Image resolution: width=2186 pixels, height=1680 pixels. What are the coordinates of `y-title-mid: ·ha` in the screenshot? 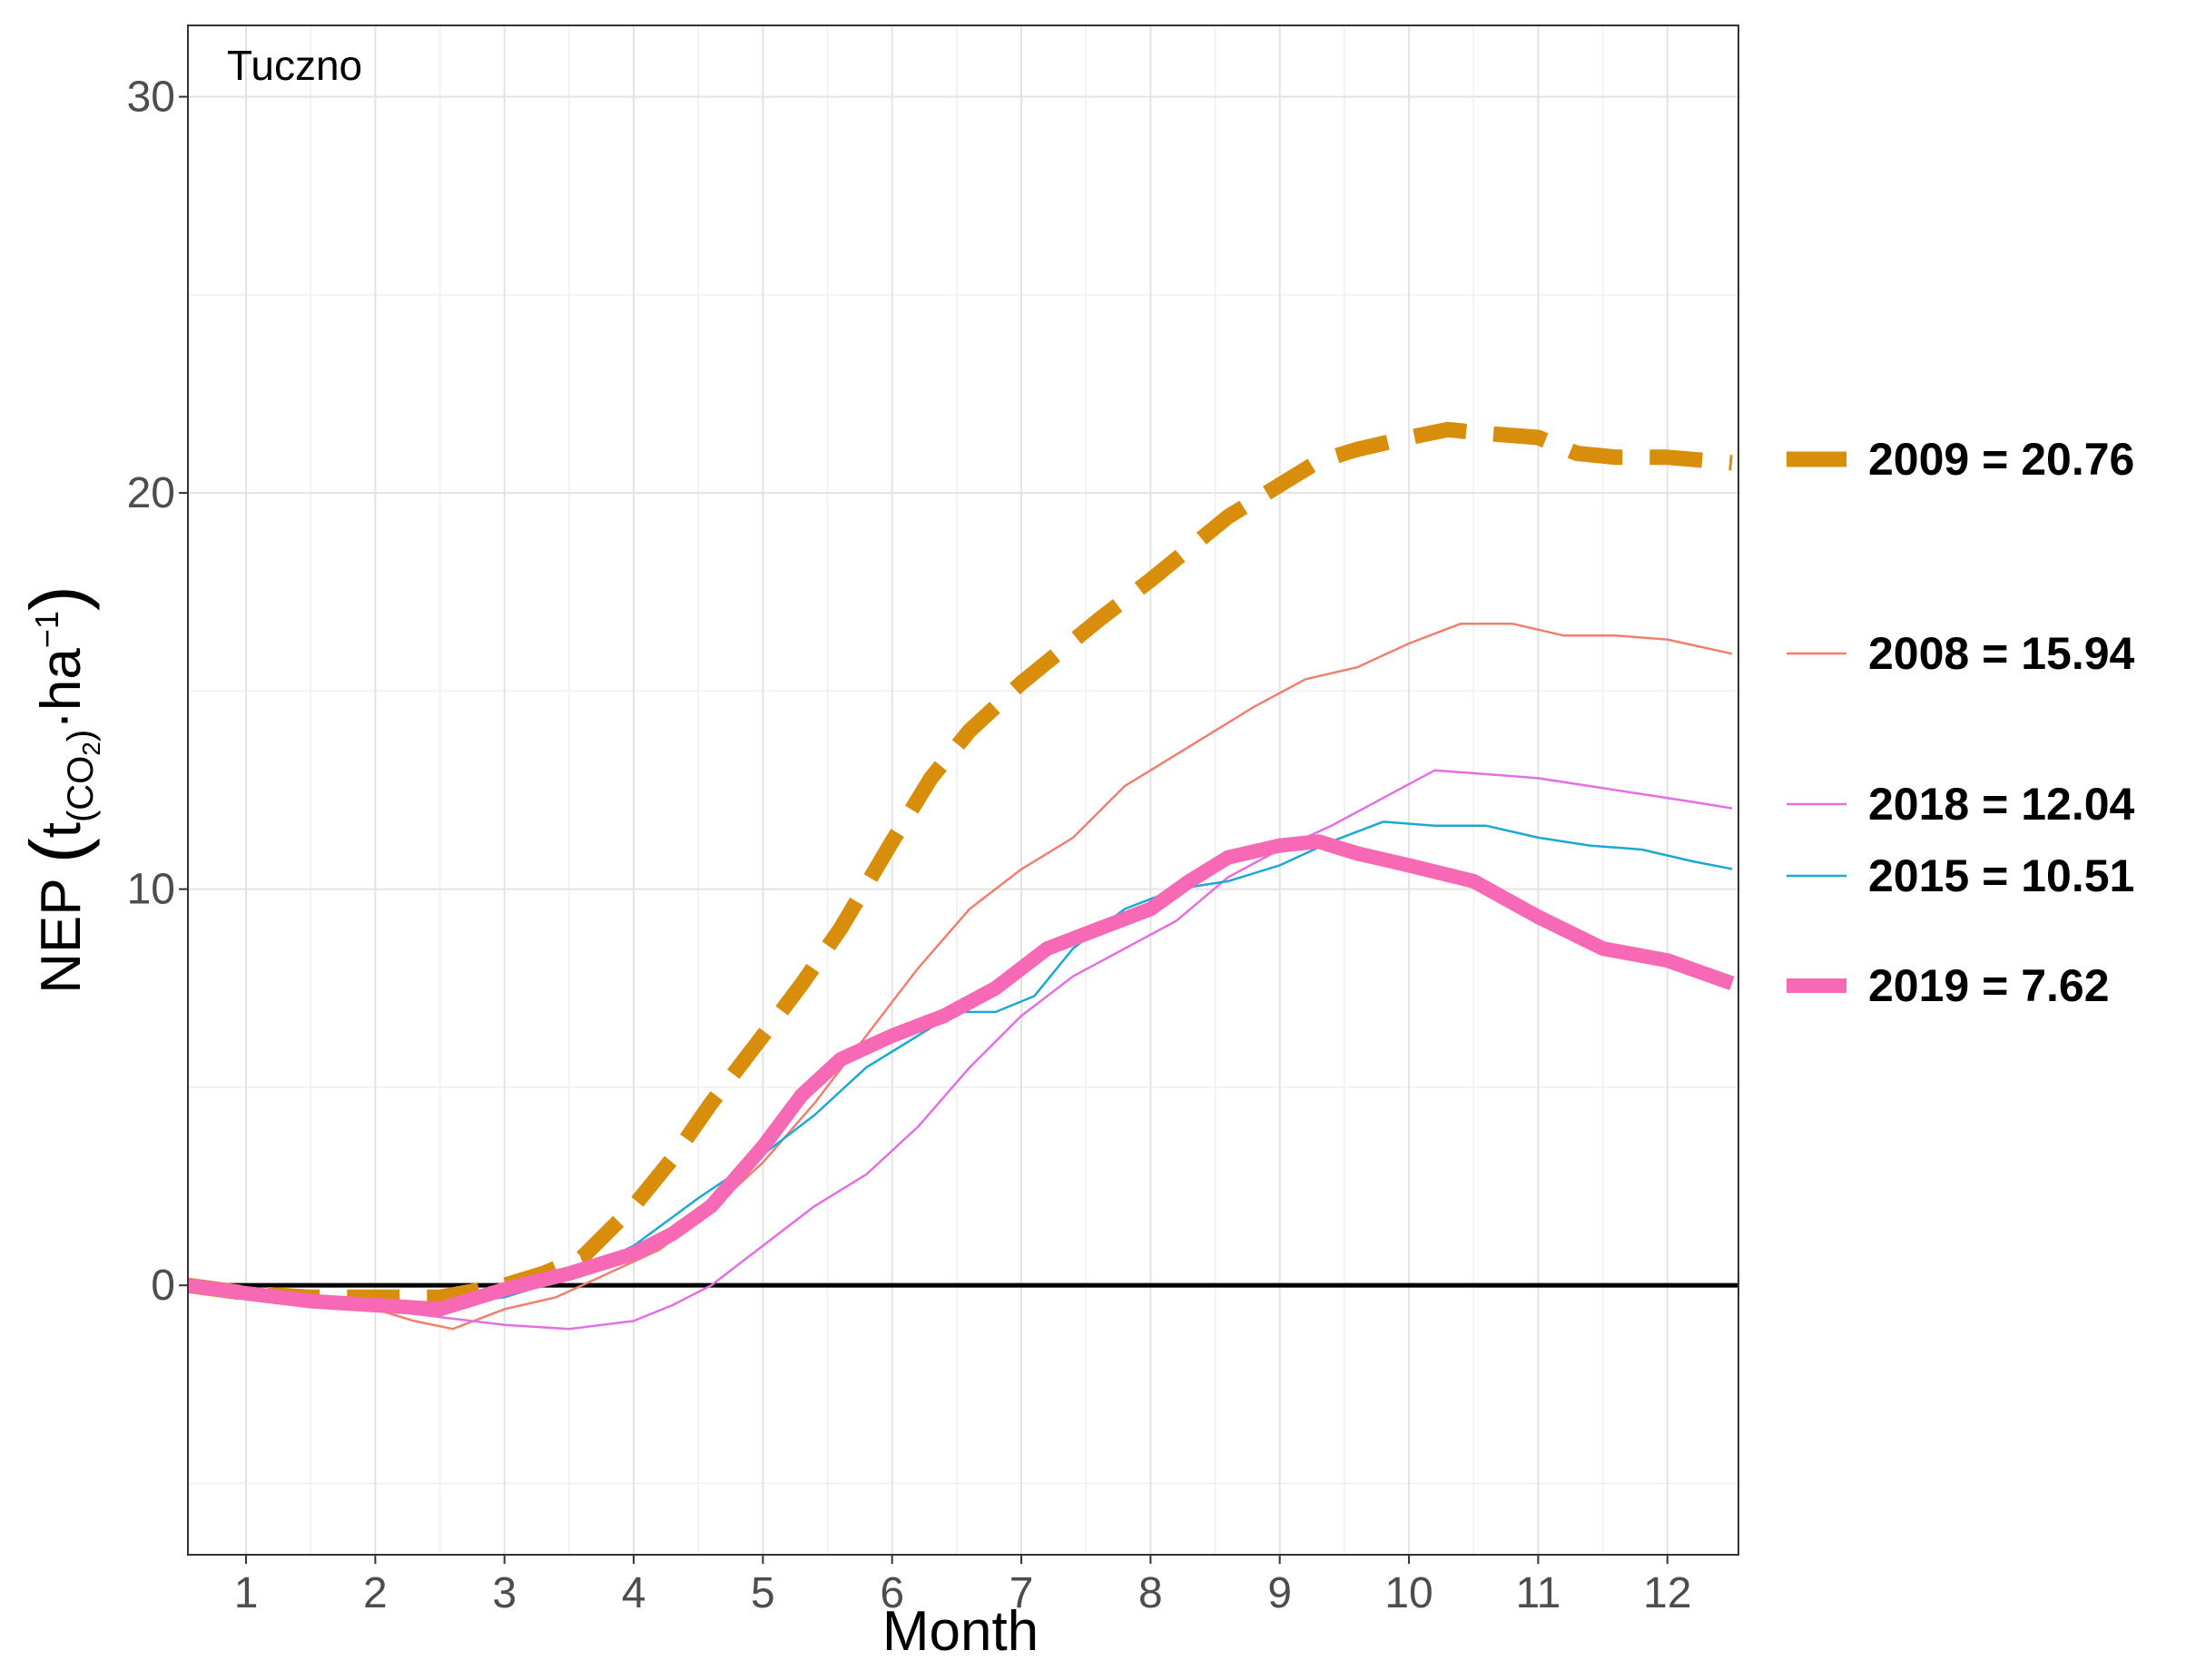 It's located at (62, 689).